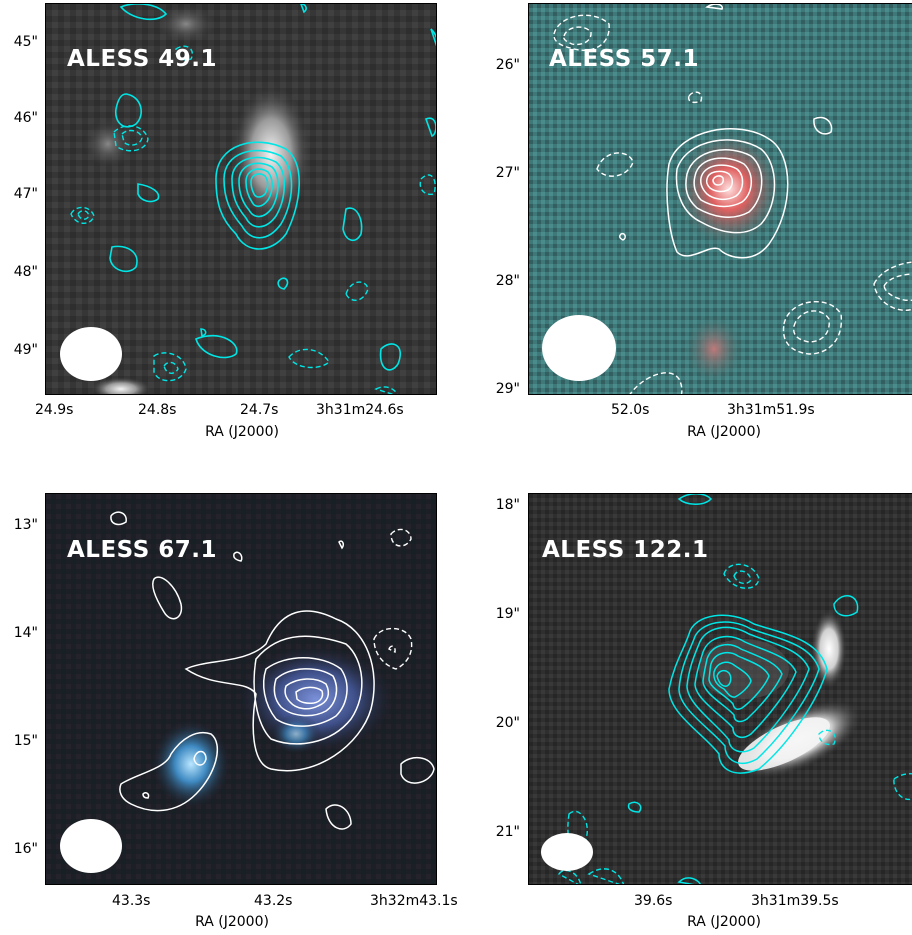 This screenshot has width=912, height=935. I want to click on dec-tick: 21", so click(507, 832).